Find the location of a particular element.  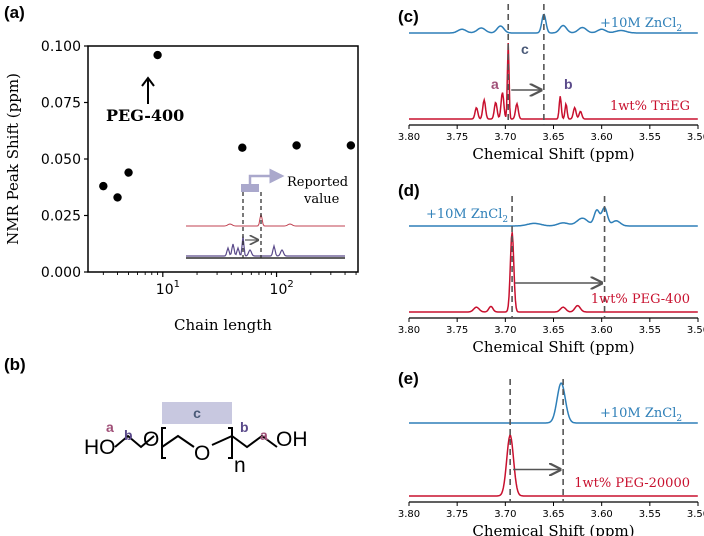

red-series-label: 1wt% PEG-20000 is located at coordinates (632, 483).